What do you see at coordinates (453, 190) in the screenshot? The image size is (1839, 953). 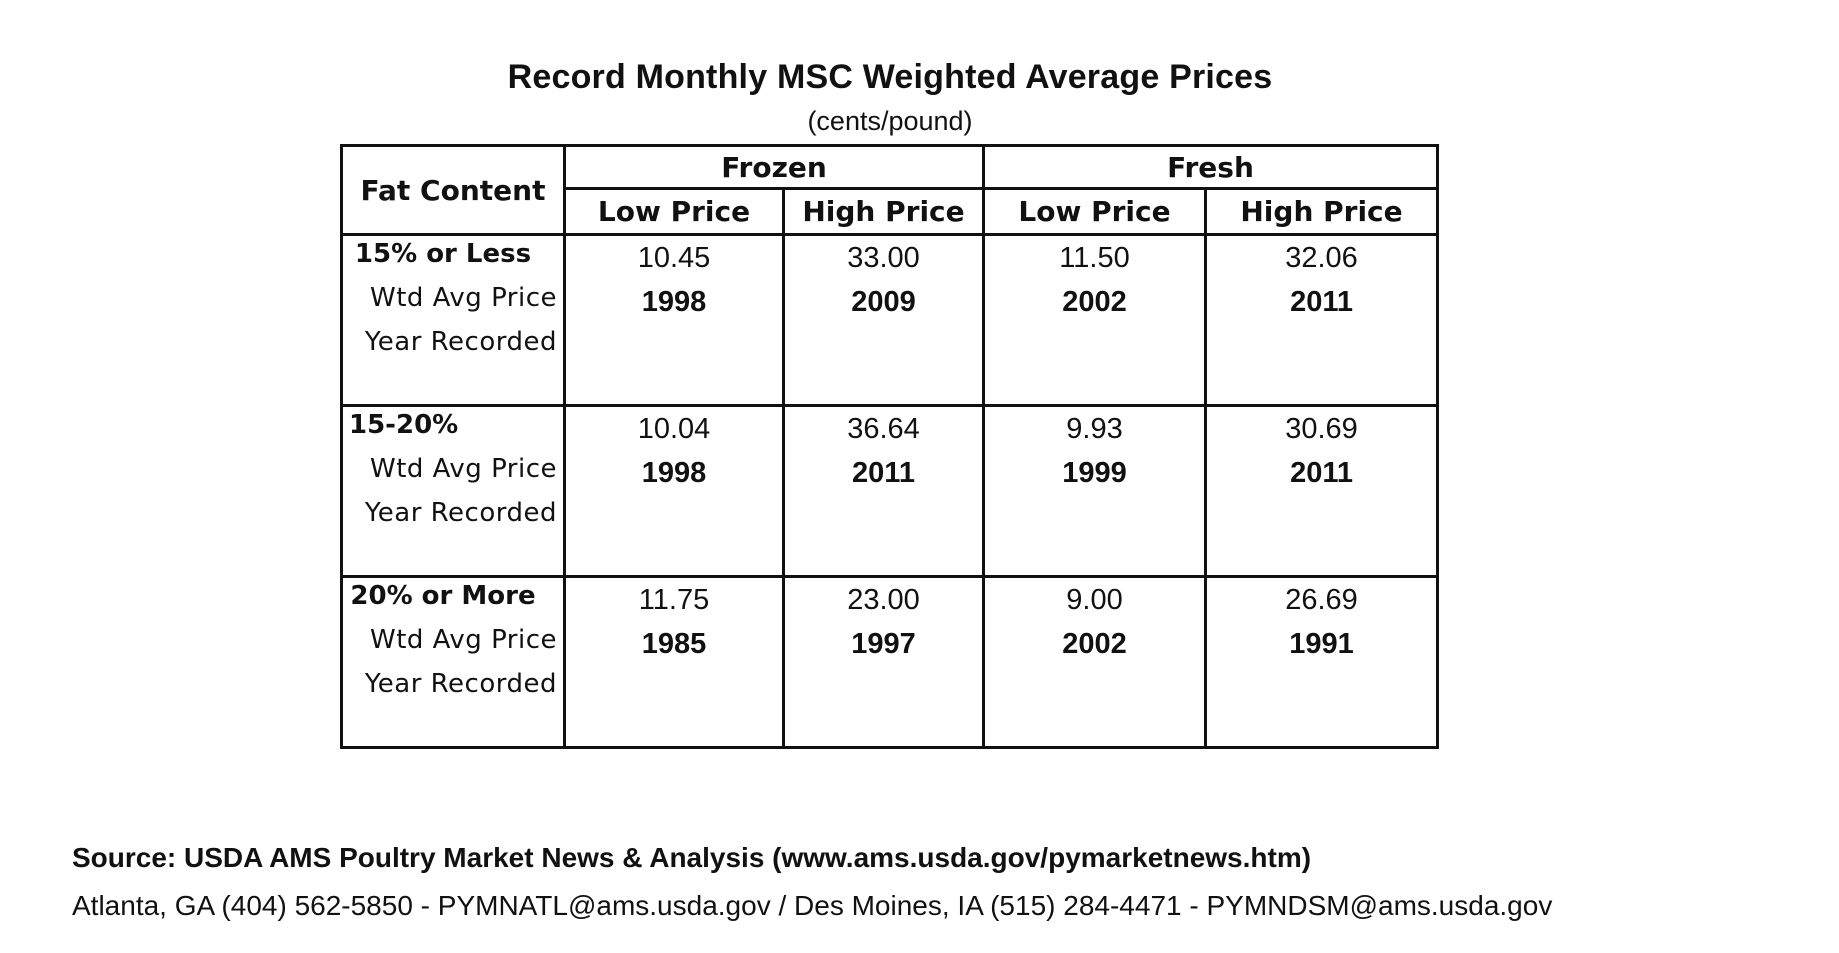 I see `fat-content-header: Fat Content` at bounding box center [453, 190].